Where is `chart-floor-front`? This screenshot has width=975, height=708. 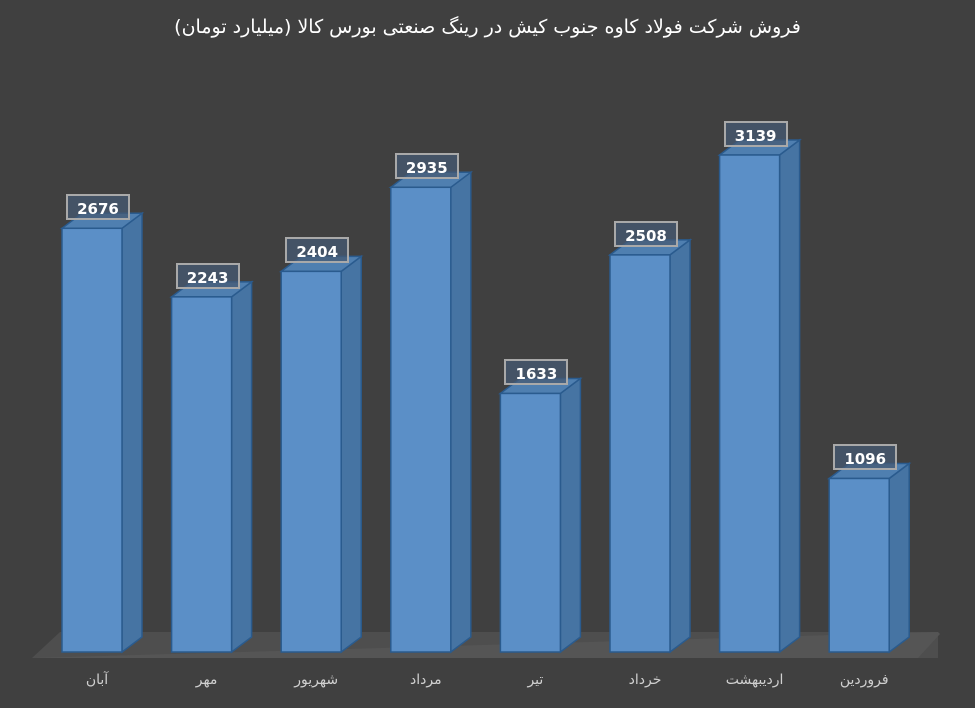 chart-floor-front is located at coordinates (486, 645).